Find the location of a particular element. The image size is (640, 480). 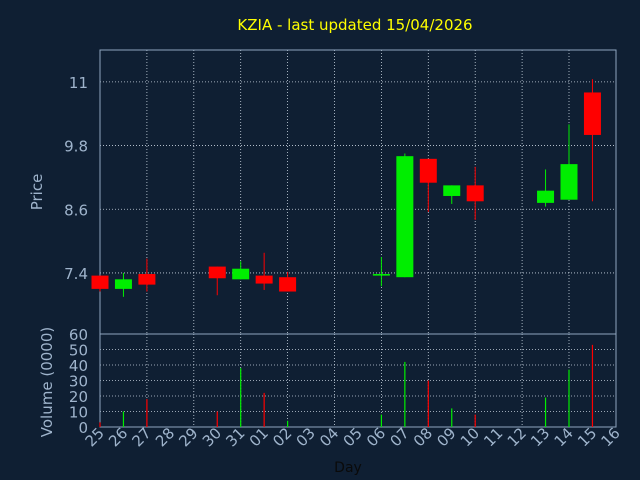

chart-title: KZIA - last updated 15/04/2026 is located at coordinates (354, 25).